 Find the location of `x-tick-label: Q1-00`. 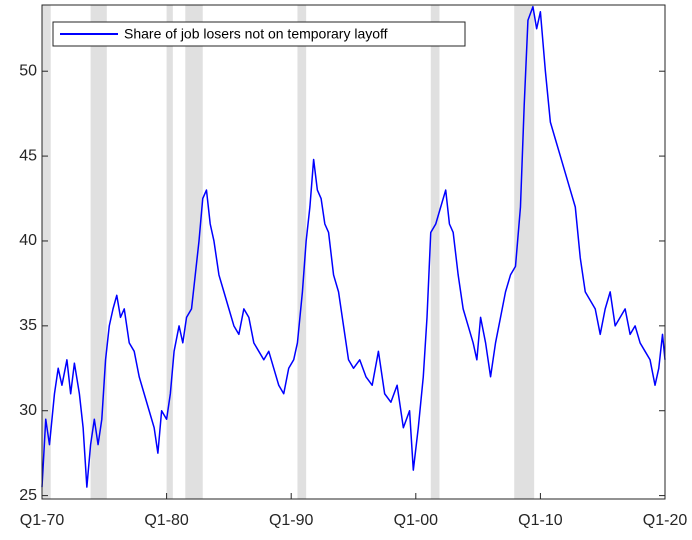

x-tick-label: Q1-00 is located at coordinates (416, 520).